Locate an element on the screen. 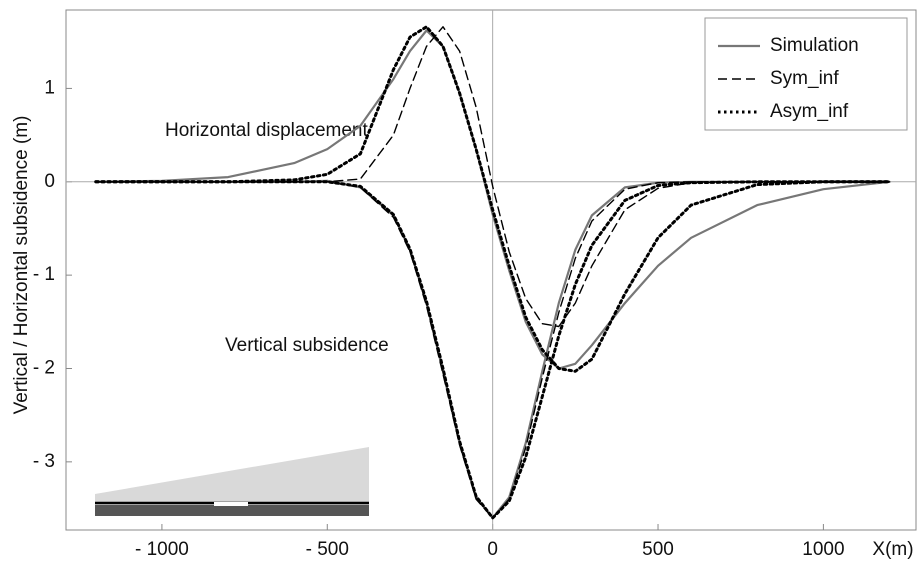 This screenshot has width=921, height=567. inset-diagram is located at coordinates (232, 481).